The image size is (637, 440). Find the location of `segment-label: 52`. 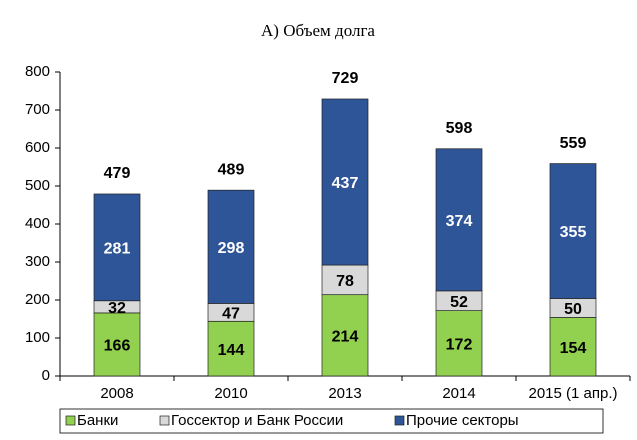

segment-label: 52 is located at coordinates (459, 302).